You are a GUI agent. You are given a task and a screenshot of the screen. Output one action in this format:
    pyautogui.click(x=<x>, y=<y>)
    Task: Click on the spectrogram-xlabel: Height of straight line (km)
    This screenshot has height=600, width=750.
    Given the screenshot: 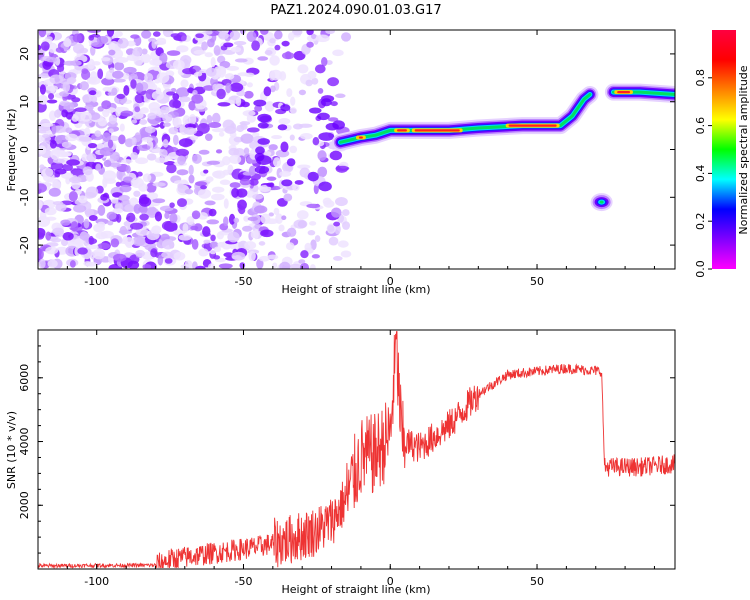 What is the action you would take?
    pyautogui.click(x=355, y=289)
    